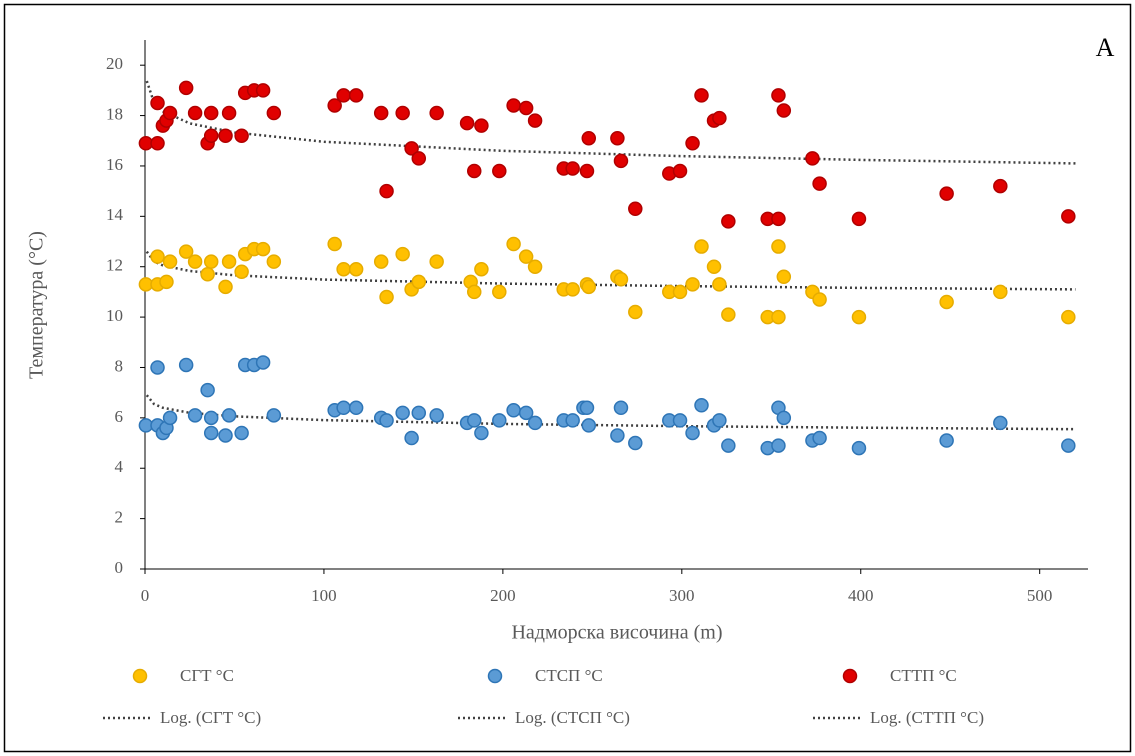  What do you see at coordinates (114, 113) in the screenshot?
I see `y-tick-label: 18` at bounding box center [114, 113].